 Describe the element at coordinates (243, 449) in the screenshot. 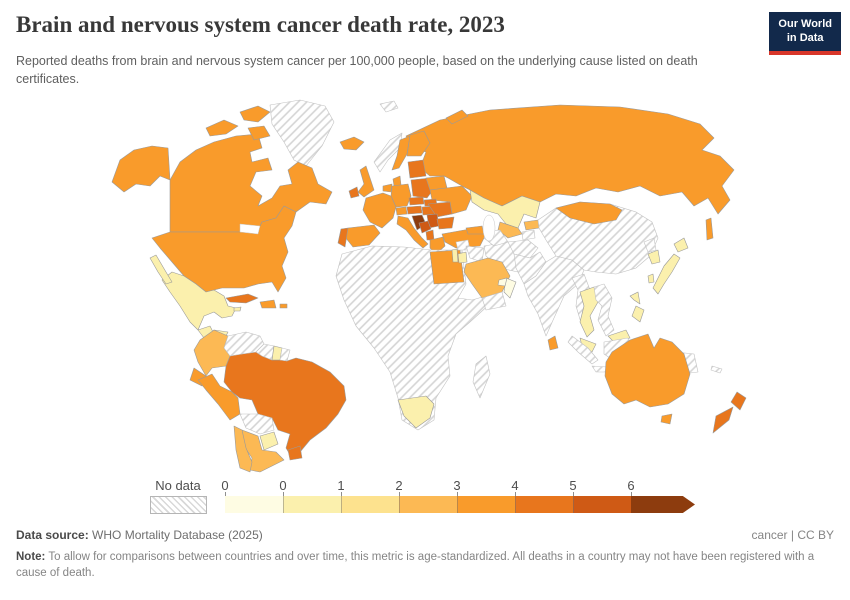

I see `country-chile` at that location.